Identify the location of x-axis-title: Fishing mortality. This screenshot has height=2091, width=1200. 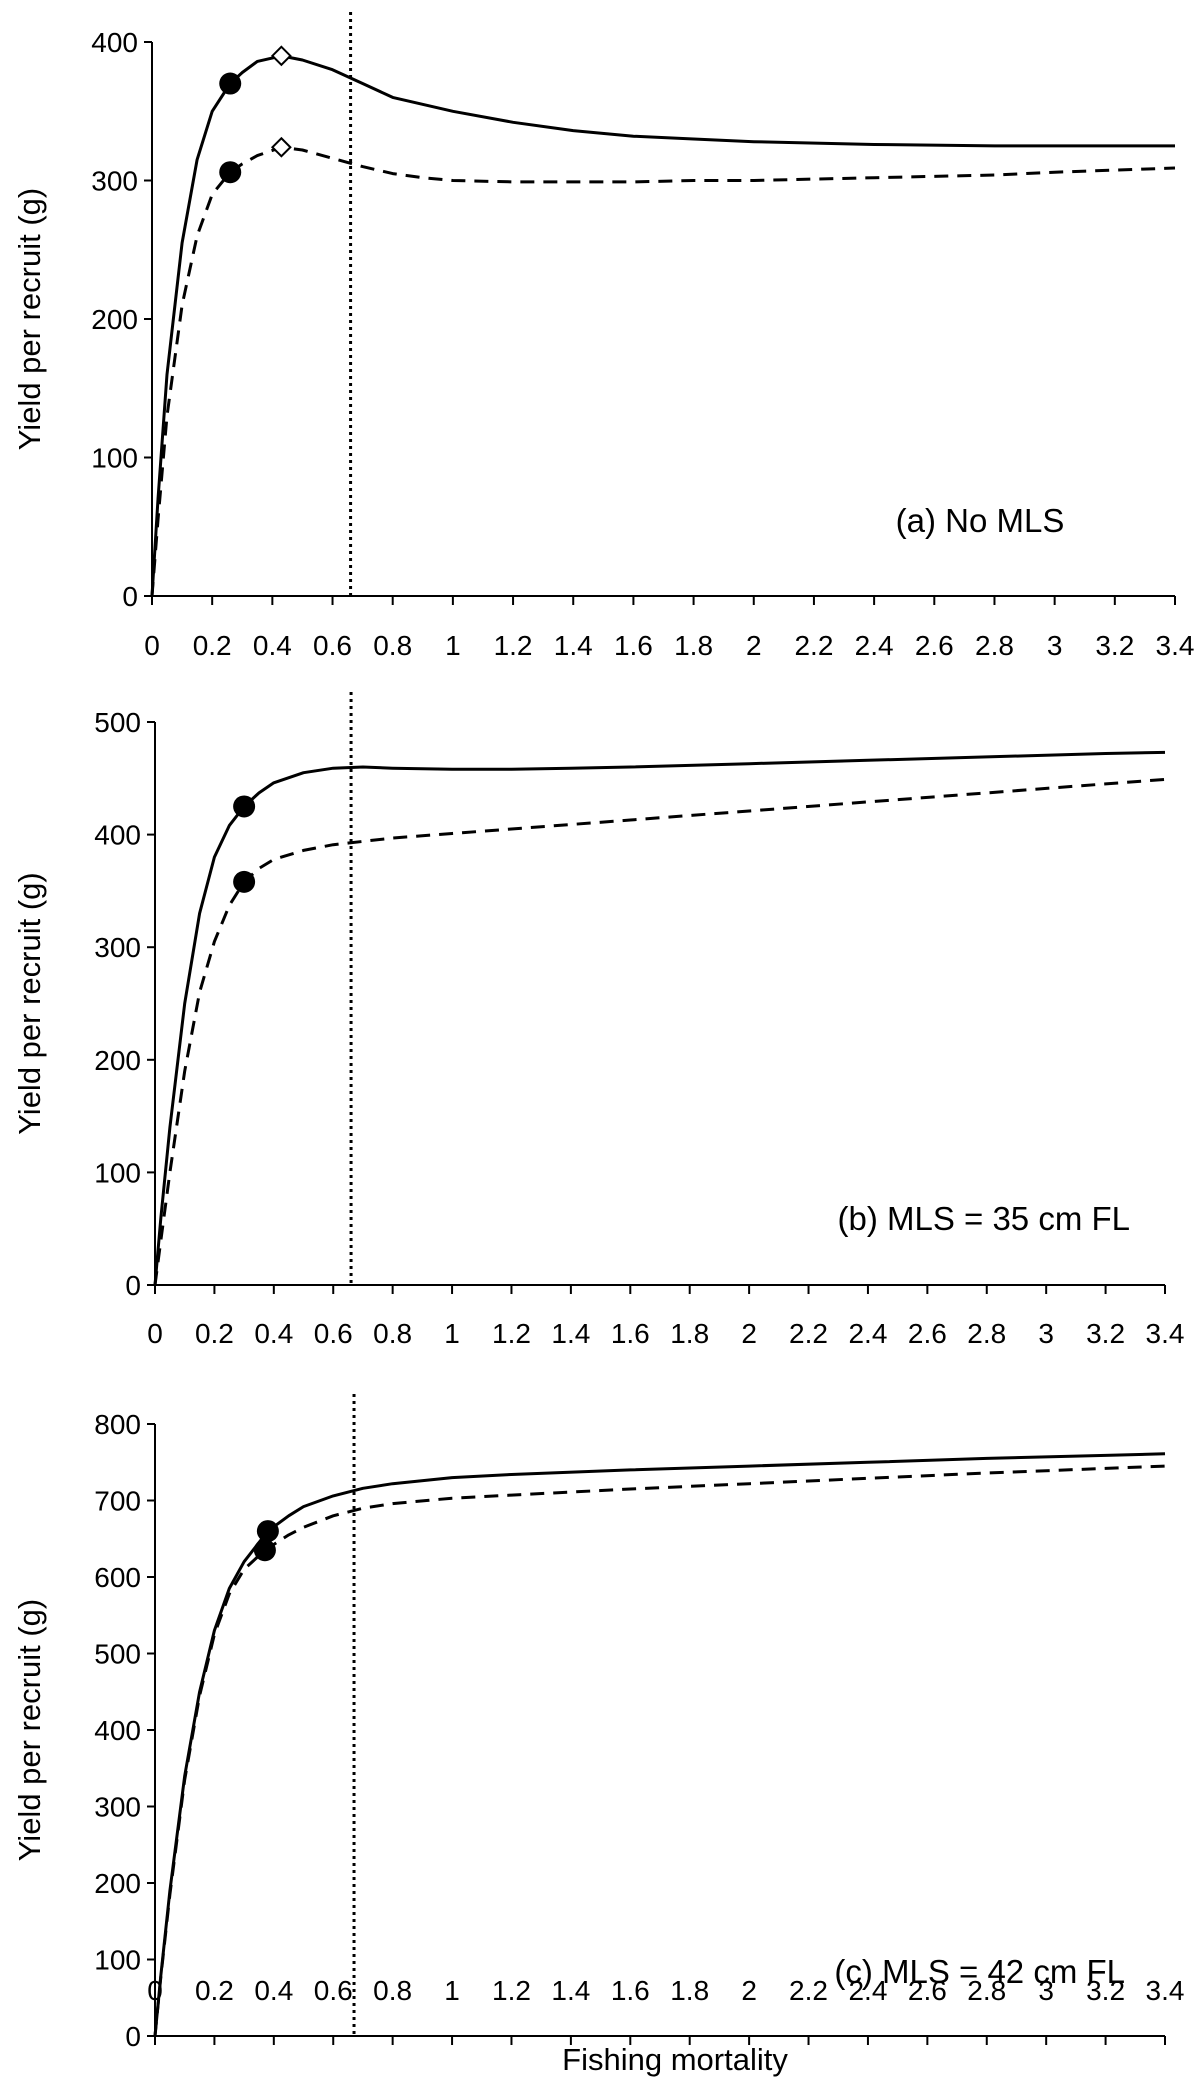
(675, 2059).